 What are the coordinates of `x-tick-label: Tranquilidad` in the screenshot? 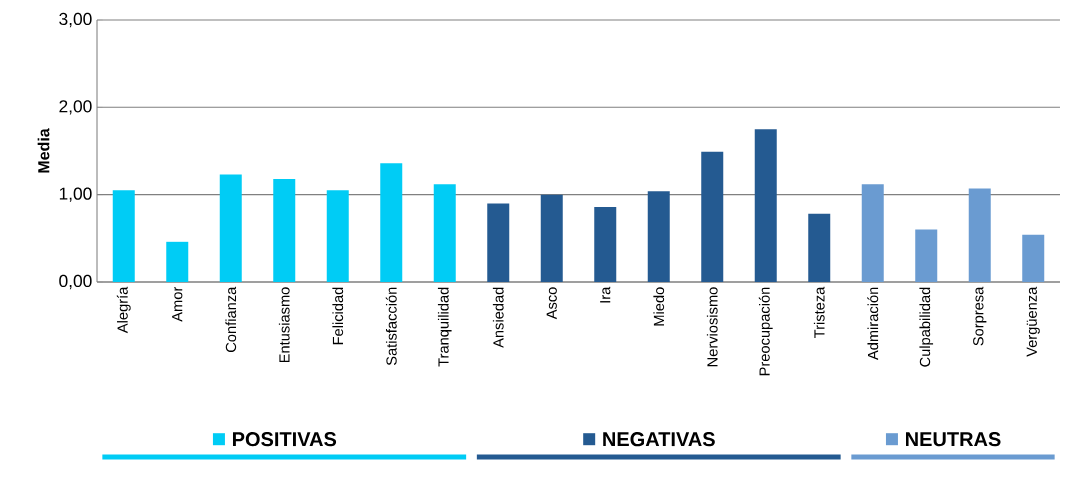 It's located at (444, 327).